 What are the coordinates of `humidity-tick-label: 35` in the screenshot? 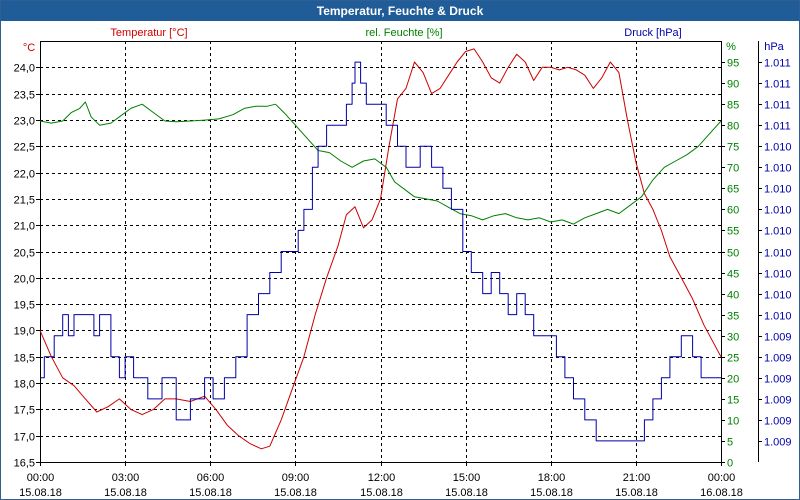 It's located at (733, 317).